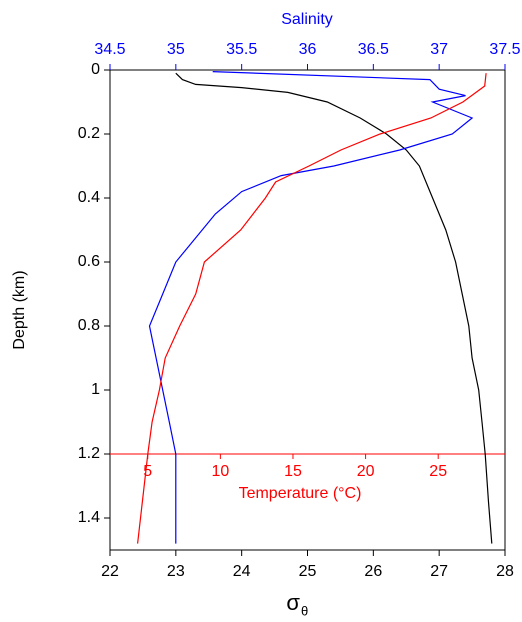  I want to click on y-tick-label: 1, so click(95, 389).